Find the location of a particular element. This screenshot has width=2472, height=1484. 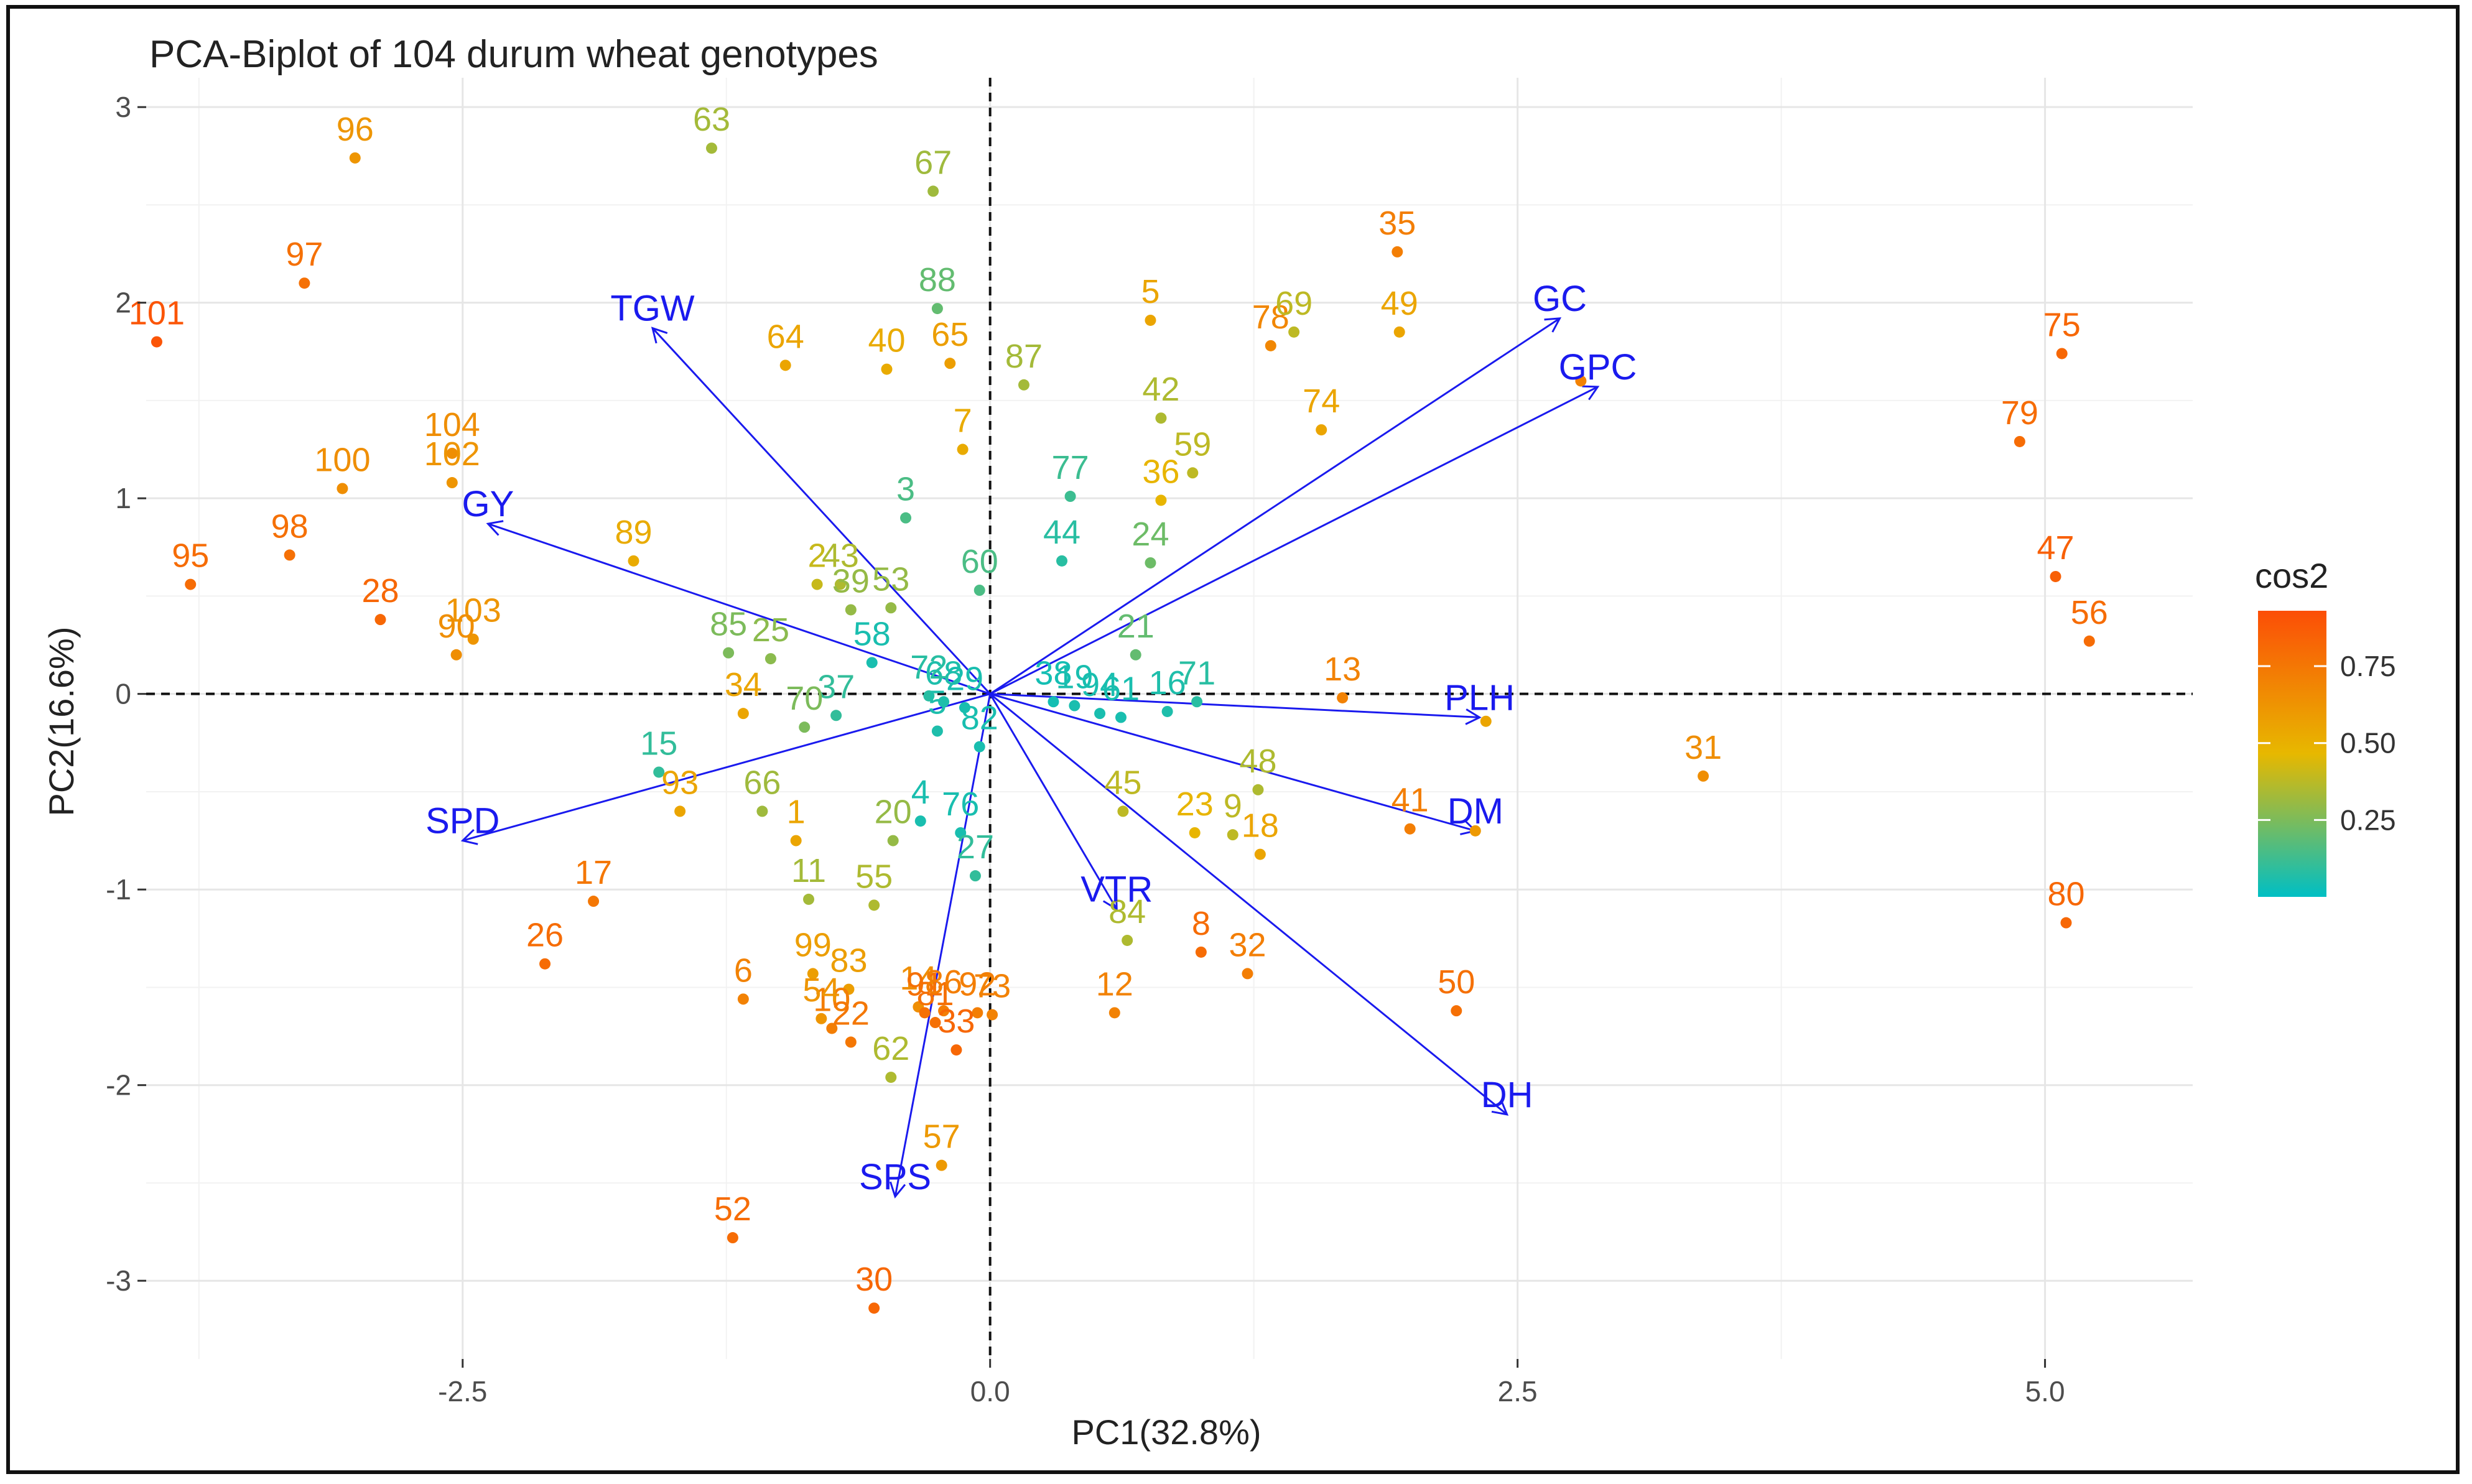

x-tick-label: 5.0 is located at coordinates (2045, 1391).